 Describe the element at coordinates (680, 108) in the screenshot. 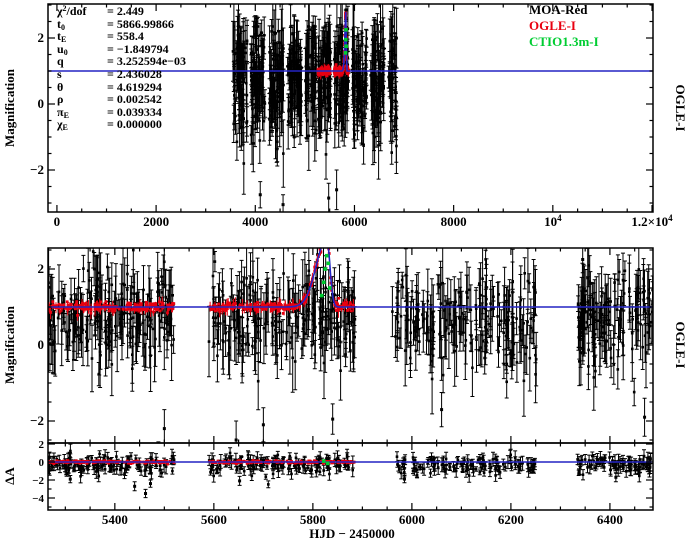

I see `right-axis-label-top: OGLE-I` at that location.